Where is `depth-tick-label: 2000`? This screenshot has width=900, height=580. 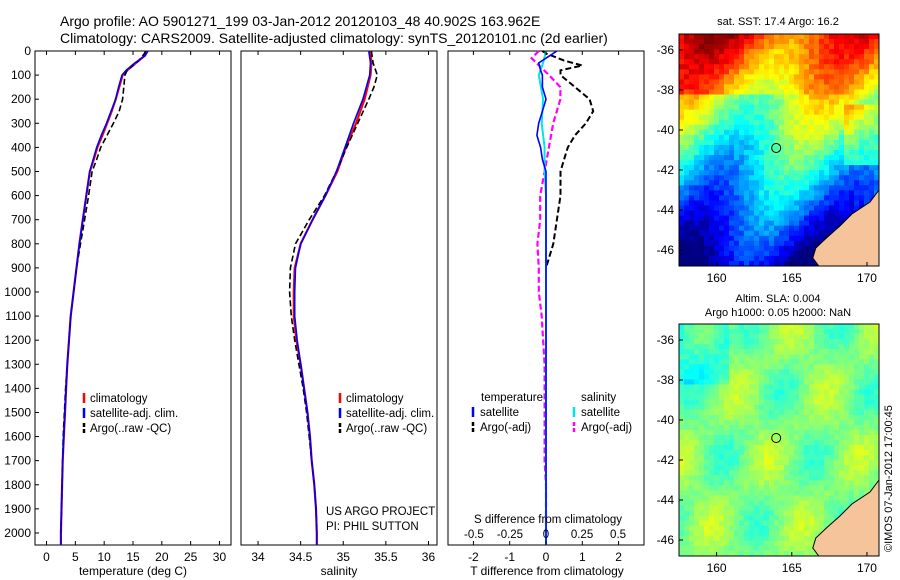 depth-tick-label: 2000 is located at coordinates (17, 533).